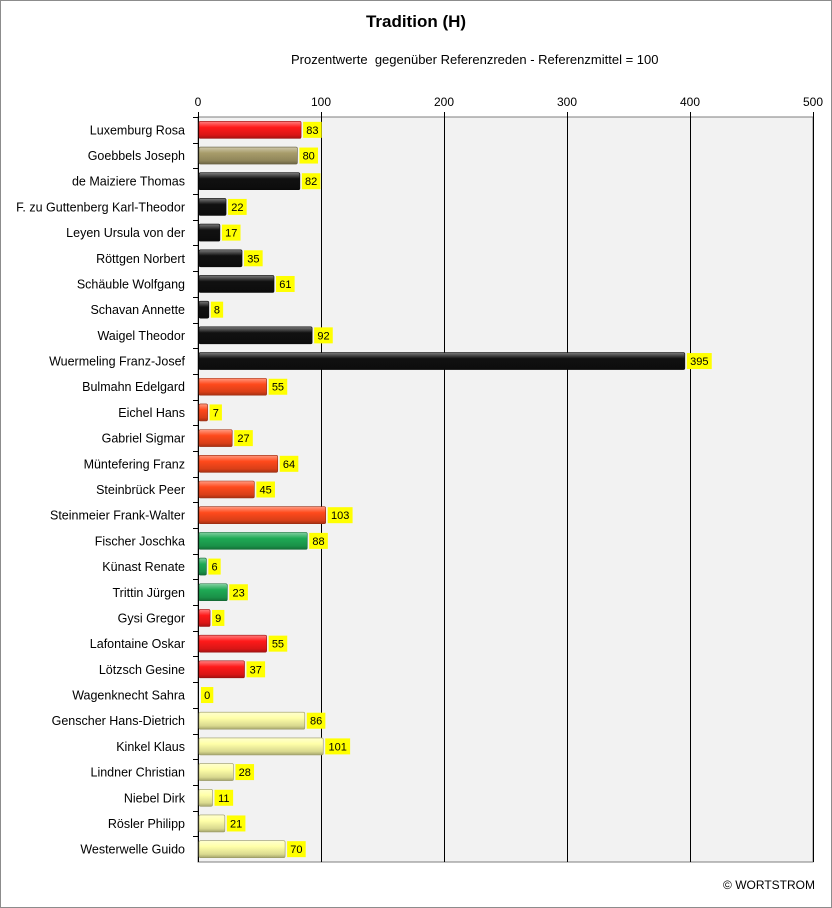 The height and width of the screenshot is (908, 832). I want to click on data-label: 55, so click(278, 388).